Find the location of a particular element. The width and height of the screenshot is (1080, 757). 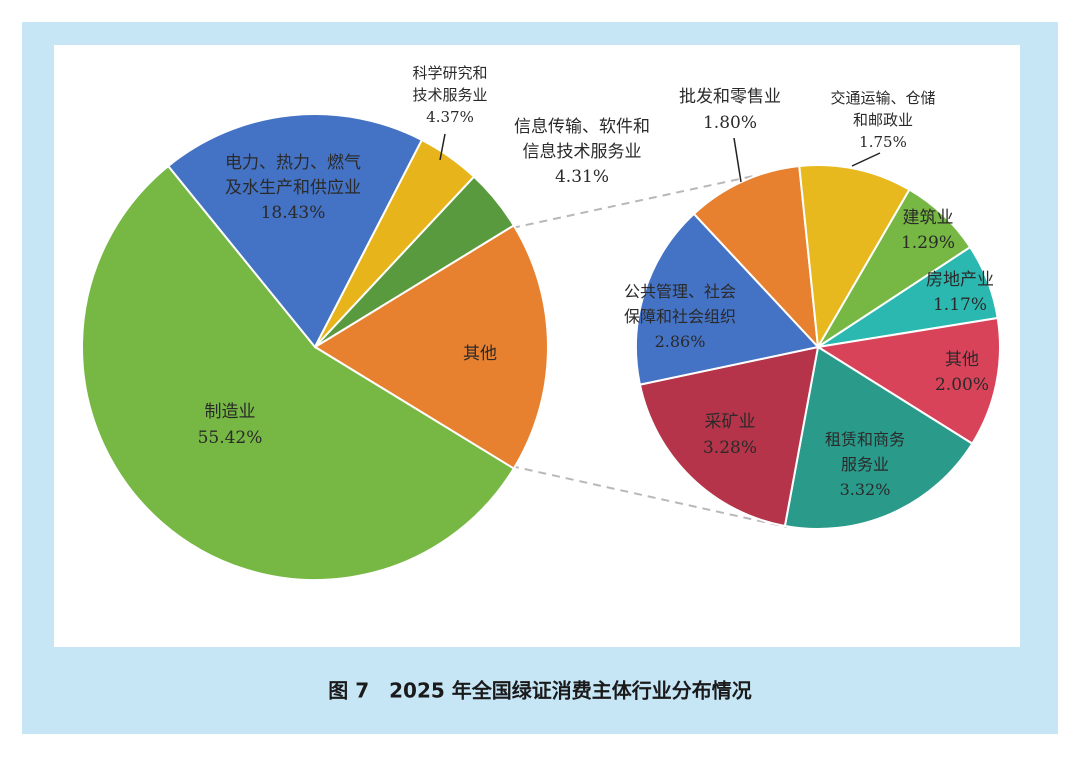

category-label: 及水生产和供应业 is located at coordinates (293, 188).